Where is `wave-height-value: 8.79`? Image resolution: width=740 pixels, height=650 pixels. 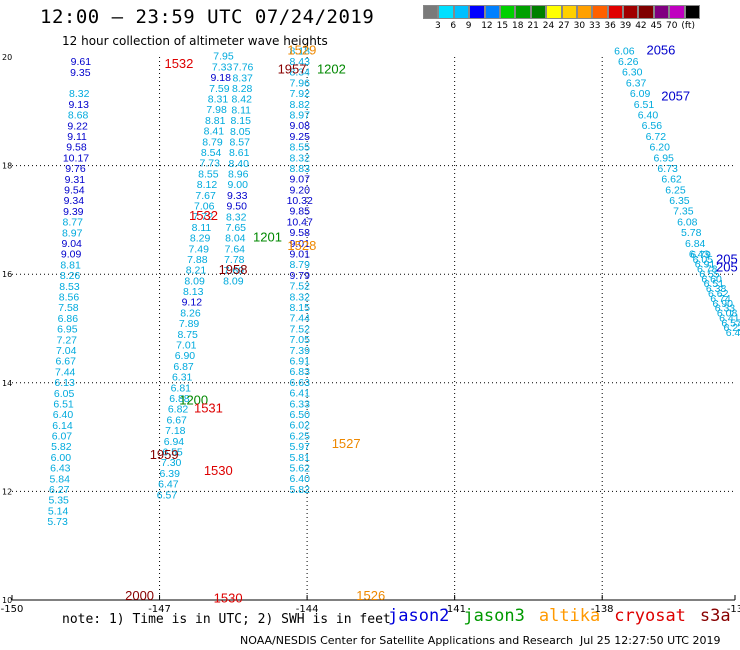 wave-height-value: 8.79 is located at coordinates (212, 142).